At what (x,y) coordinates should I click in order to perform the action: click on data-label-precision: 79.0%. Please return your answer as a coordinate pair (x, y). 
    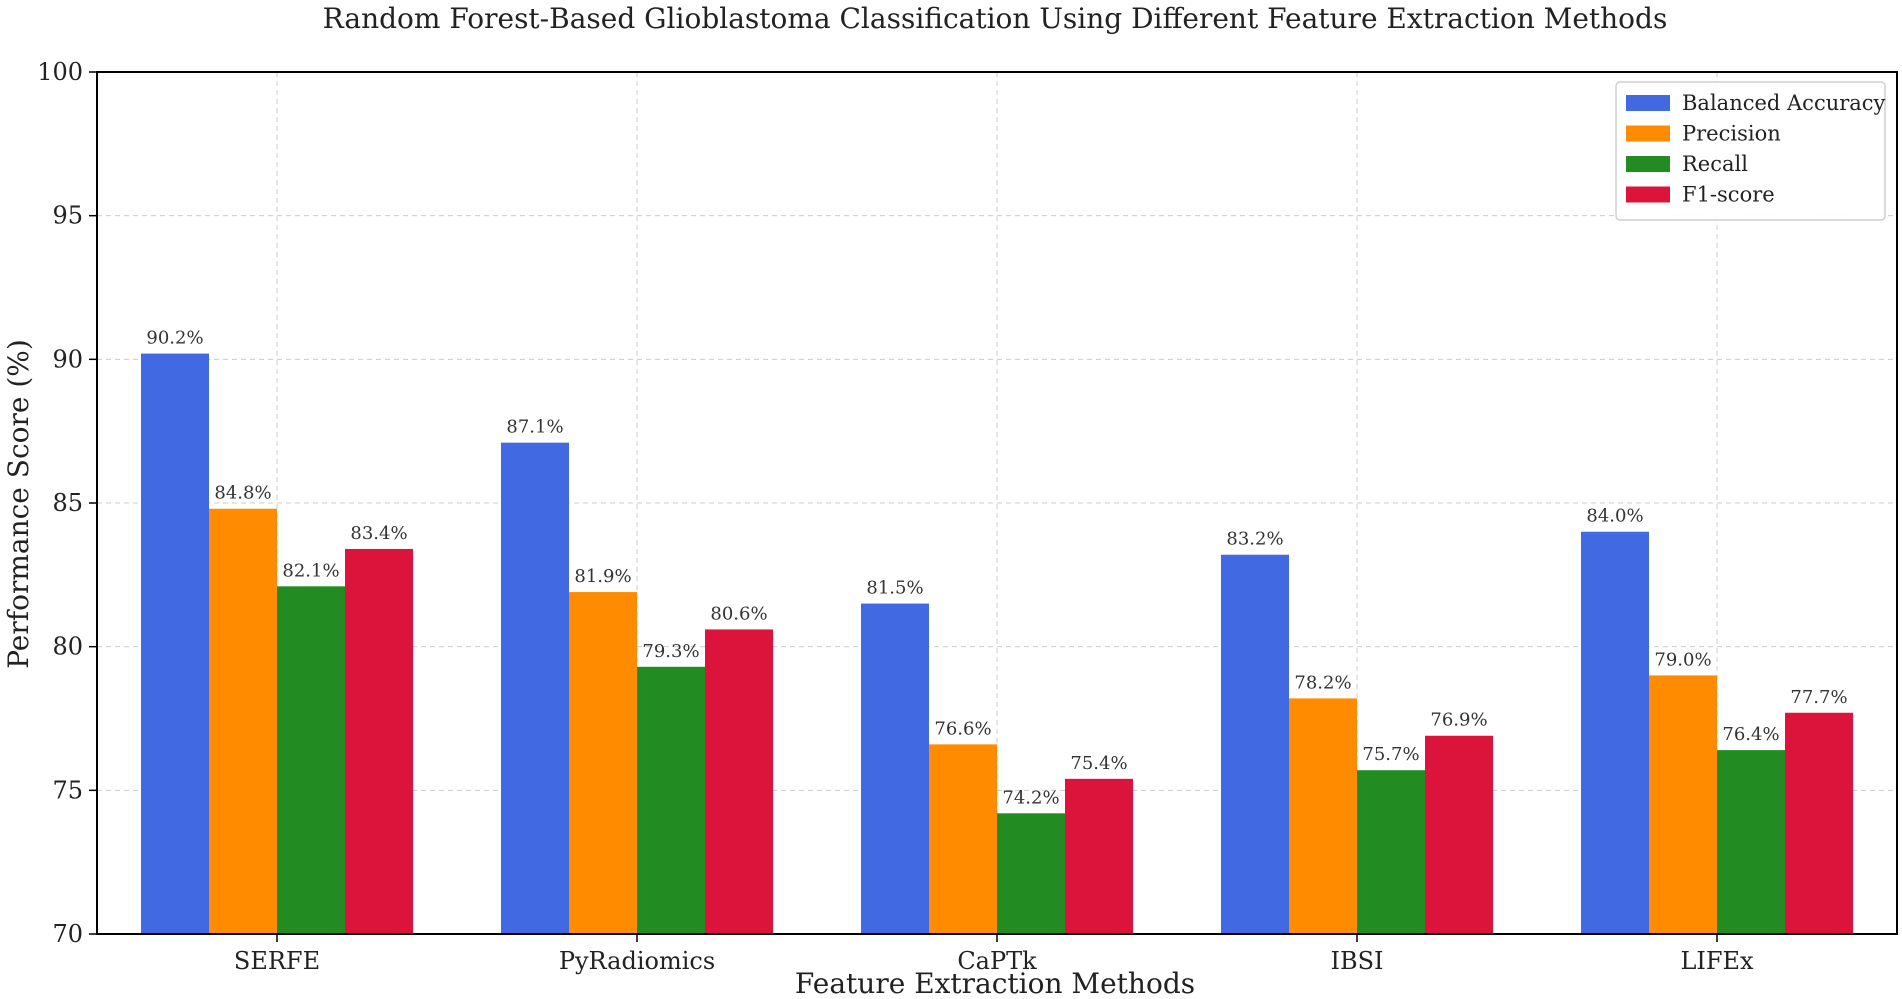
    Looking at the image, I should click on (1682, 659).